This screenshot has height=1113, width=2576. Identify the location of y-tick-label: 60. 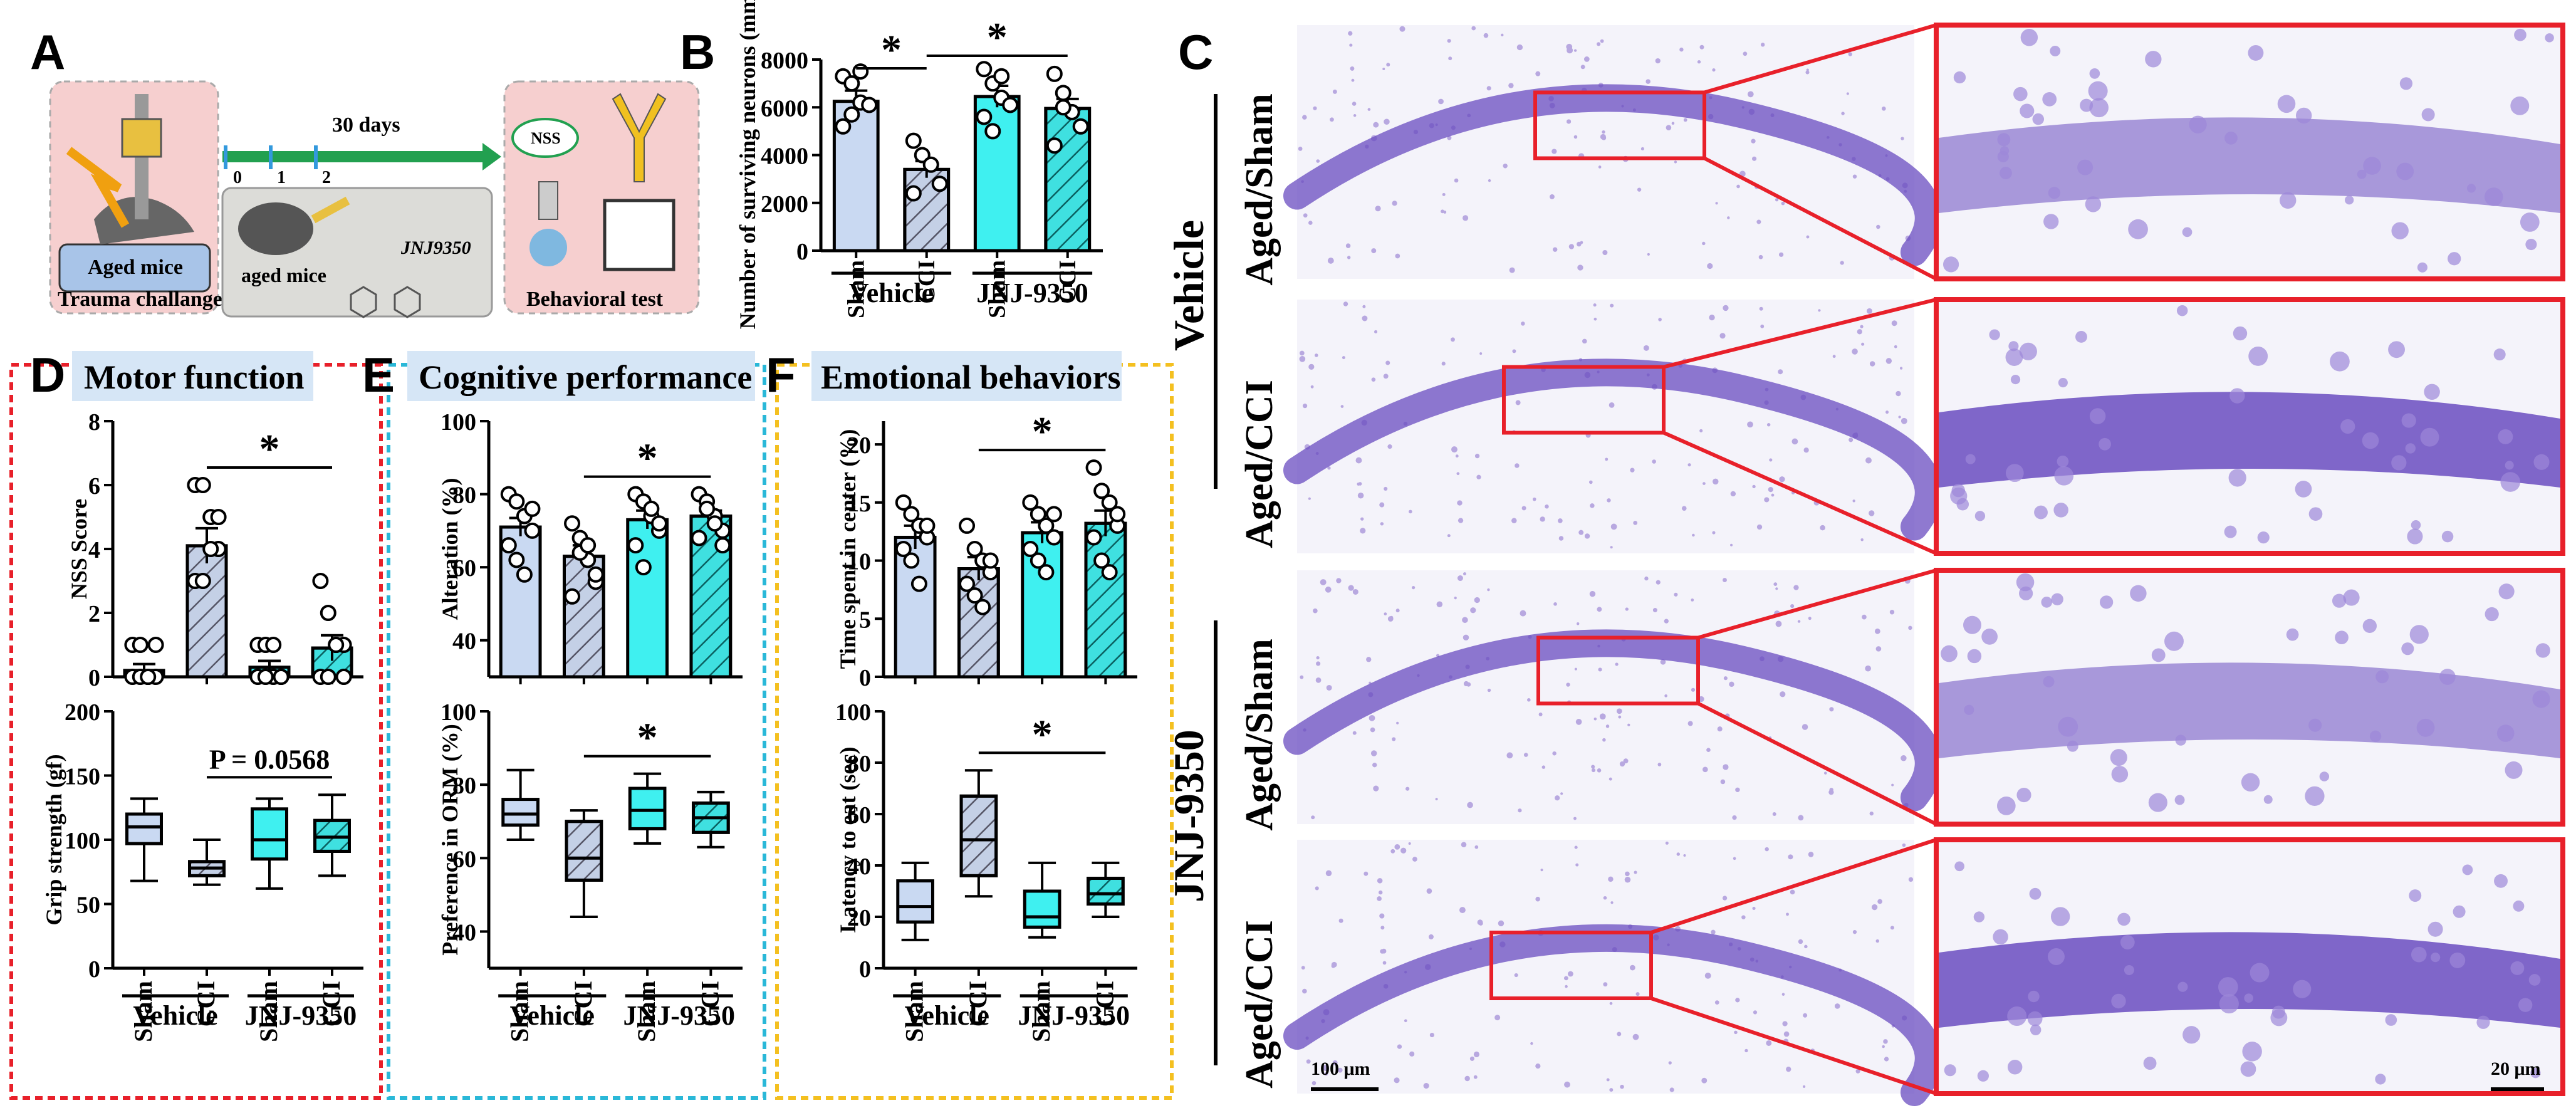
(464, 568).